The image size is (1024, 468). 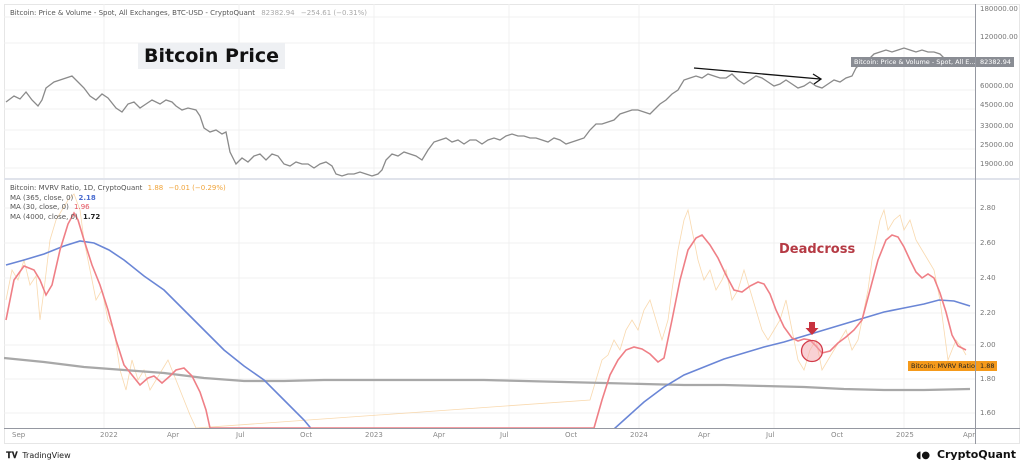 What do you see at coordinates (39, 207) in the screenshot?
I see `ma30-label: MA (30, close, 0)` at bounding box center [39, 207].